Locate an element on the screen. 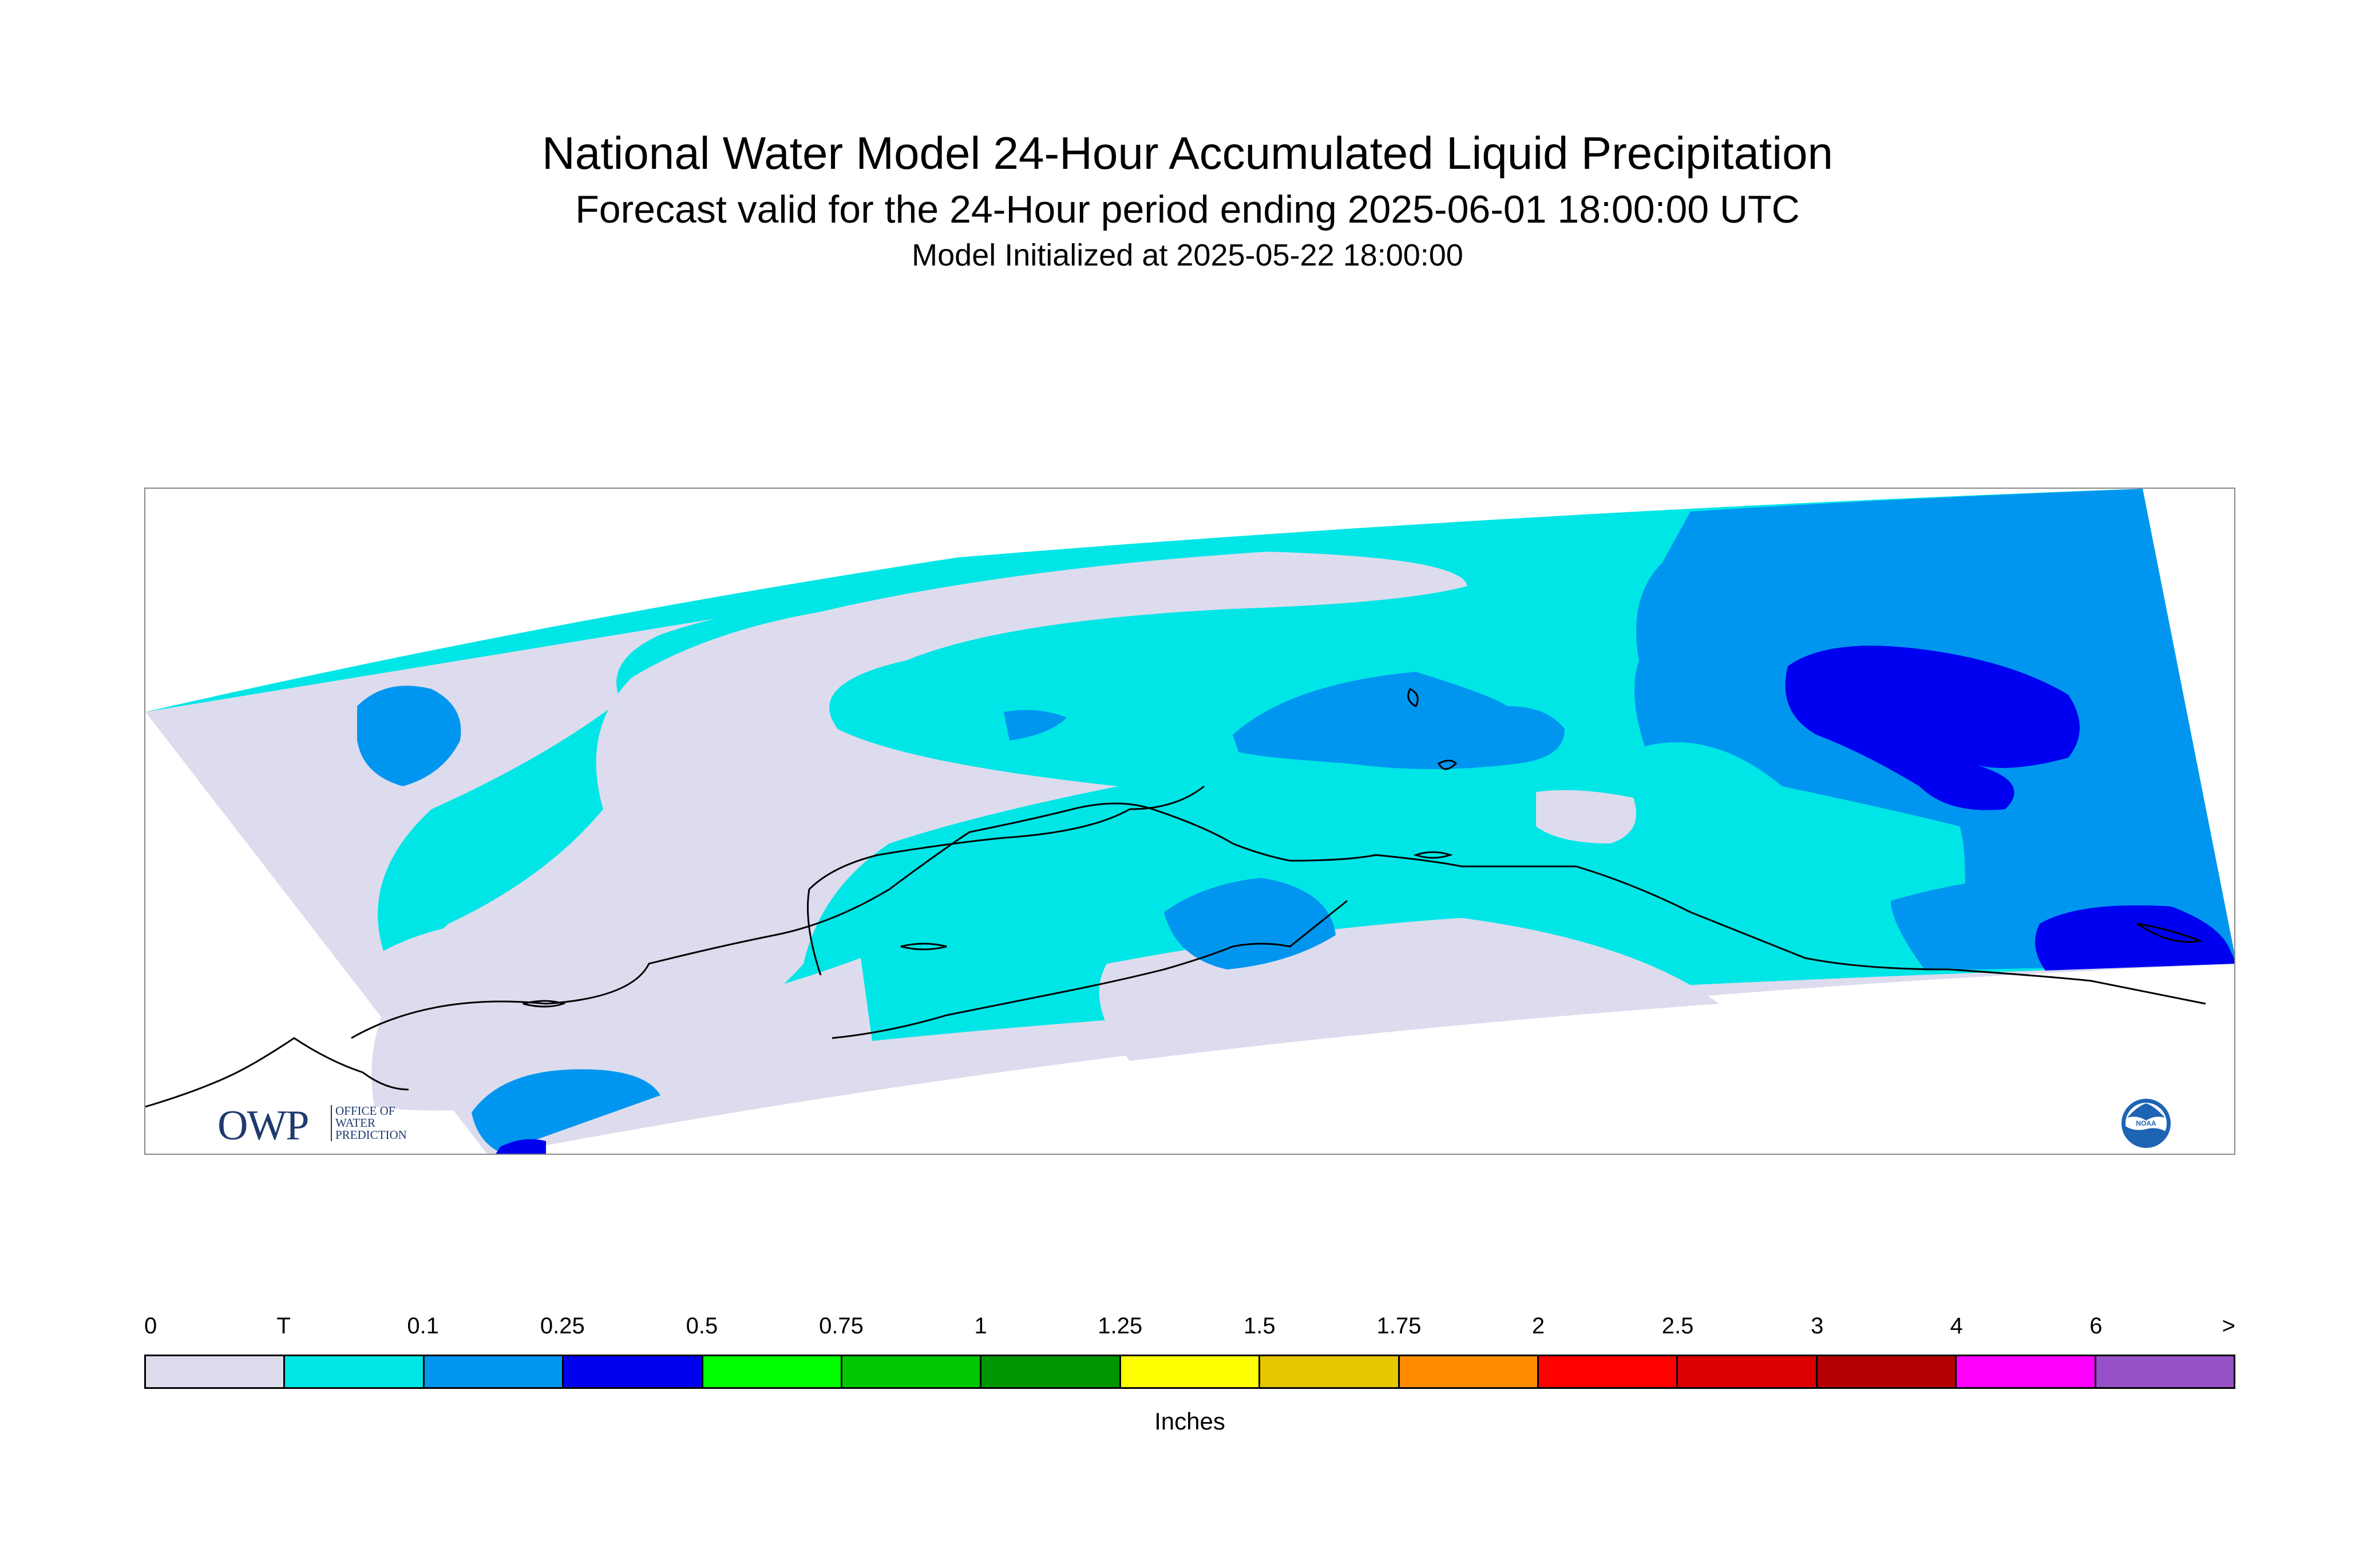 The width and height of the screenshot is (2375, 1568). legend-tick-label: 0.5 is located at coordinates (702, 1326).